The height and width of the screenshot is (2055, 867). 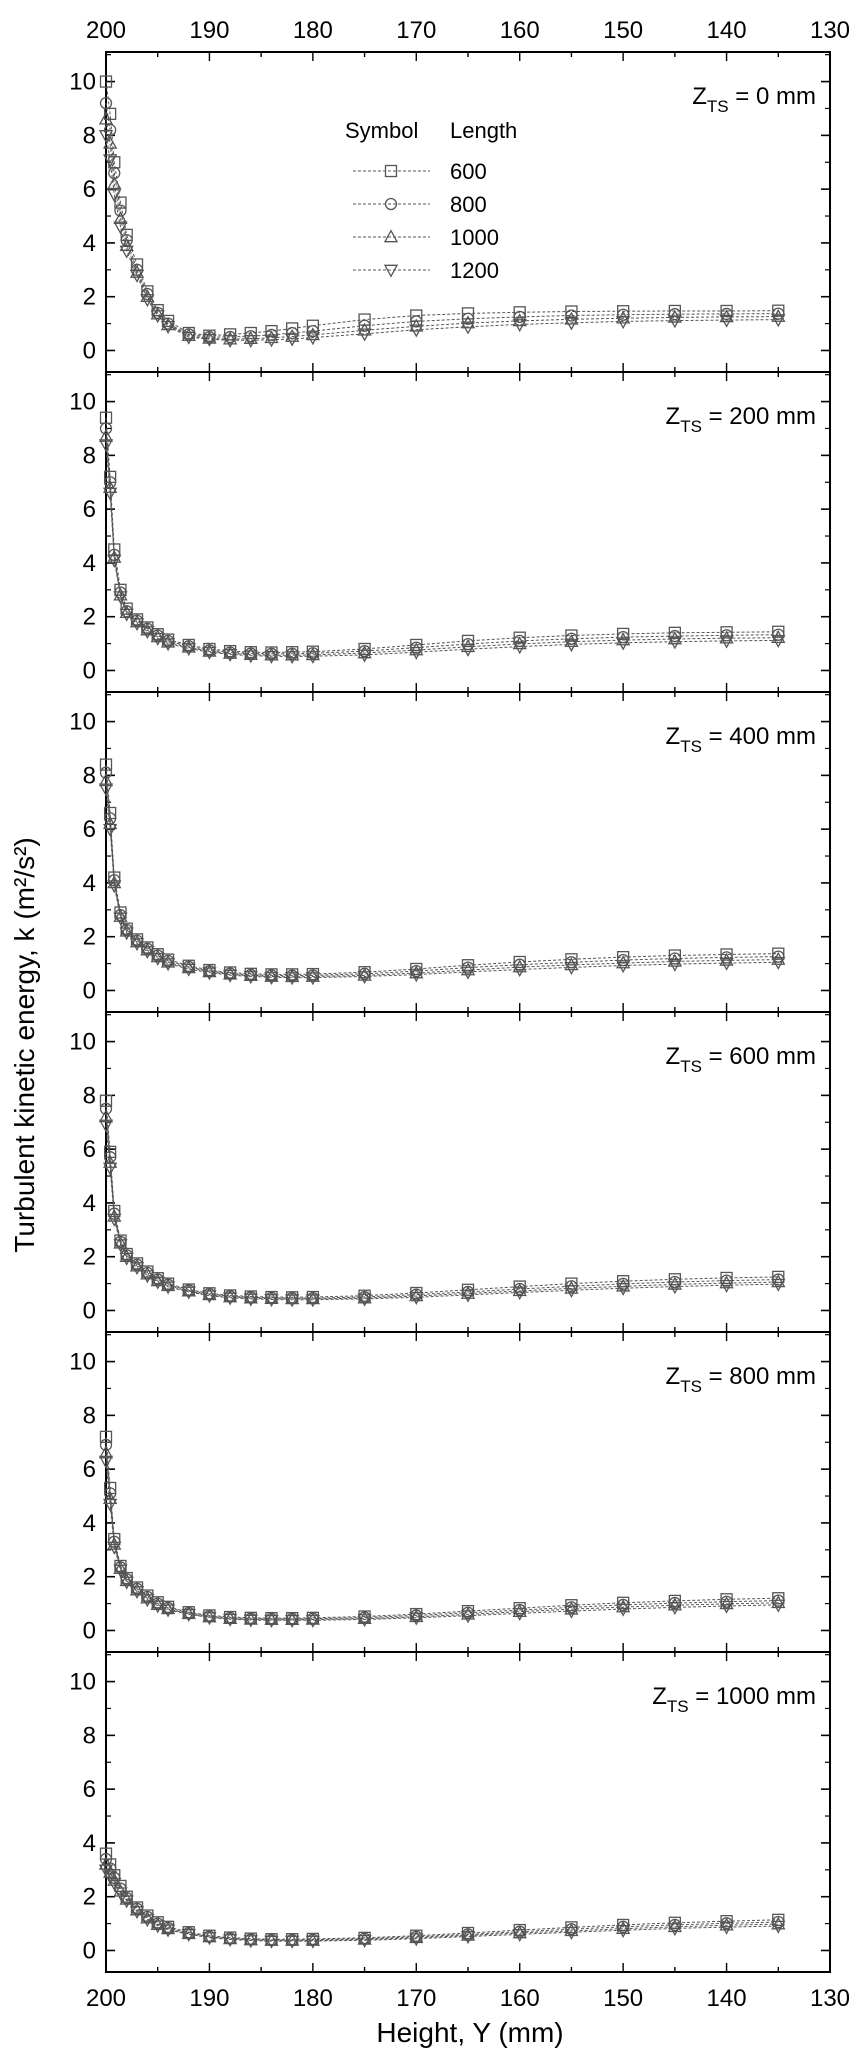 What do you see at coordinates (468, 204) in the screenshot?
I see `legend-label: 800` at bounding box center [468, 204].